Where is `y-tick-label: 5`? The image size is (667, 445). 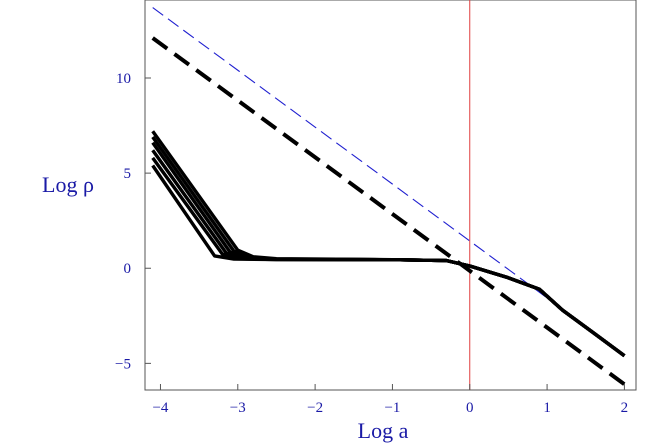 y-tick-label: 5 is located at coordinates (128, 174).